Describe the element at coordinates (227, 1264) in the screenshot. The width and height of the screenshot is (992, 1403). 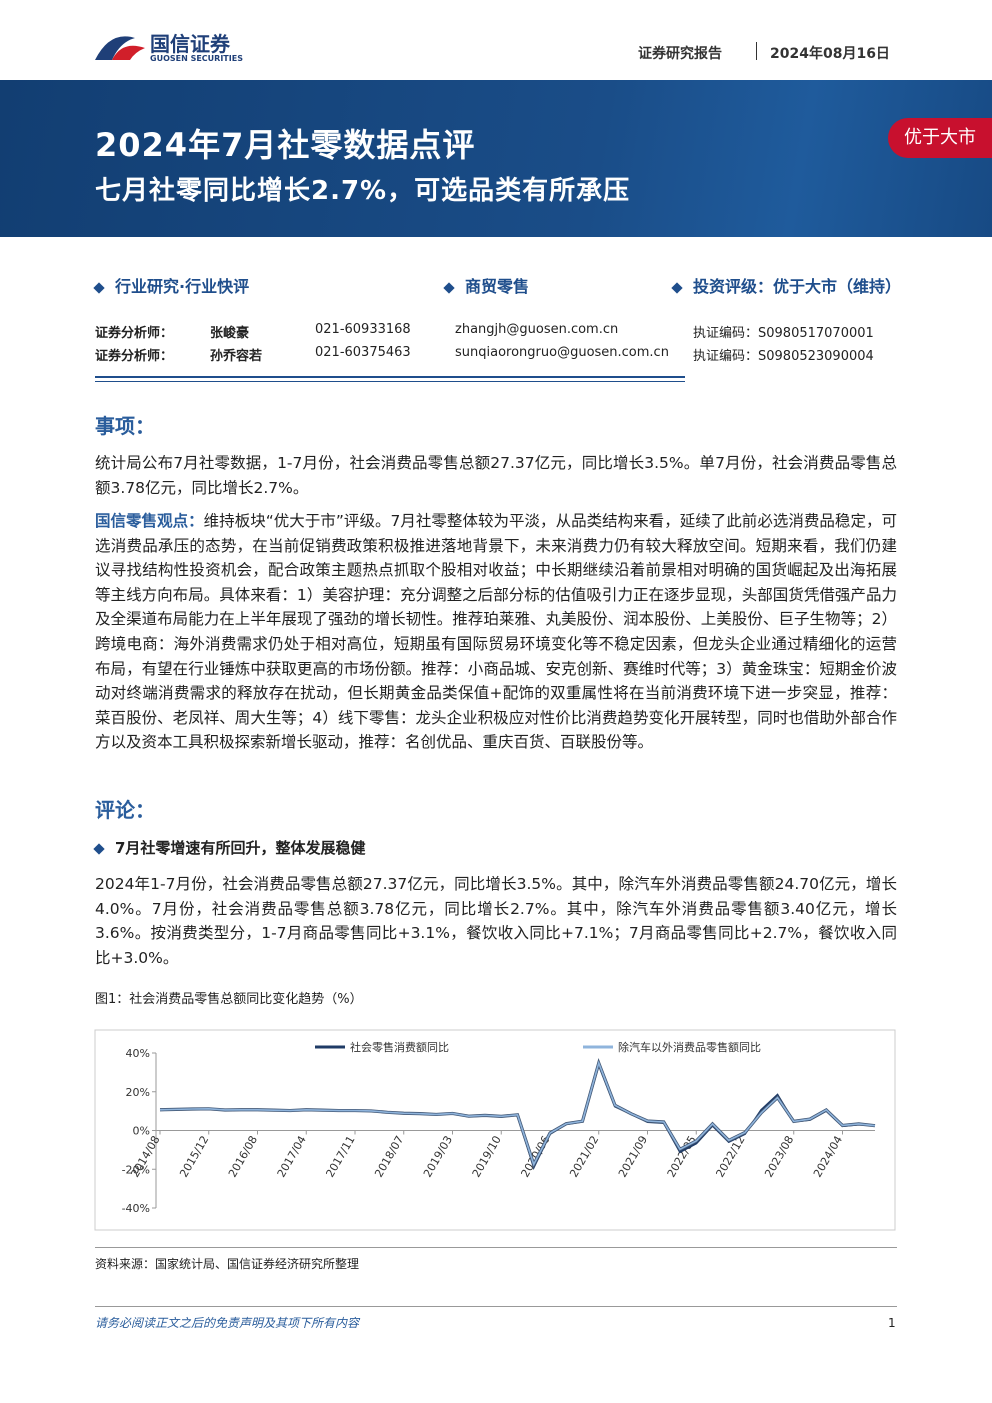
I see `figure-source: 资料来源：国家统计局、国信证券经济研究所整理` at that location.